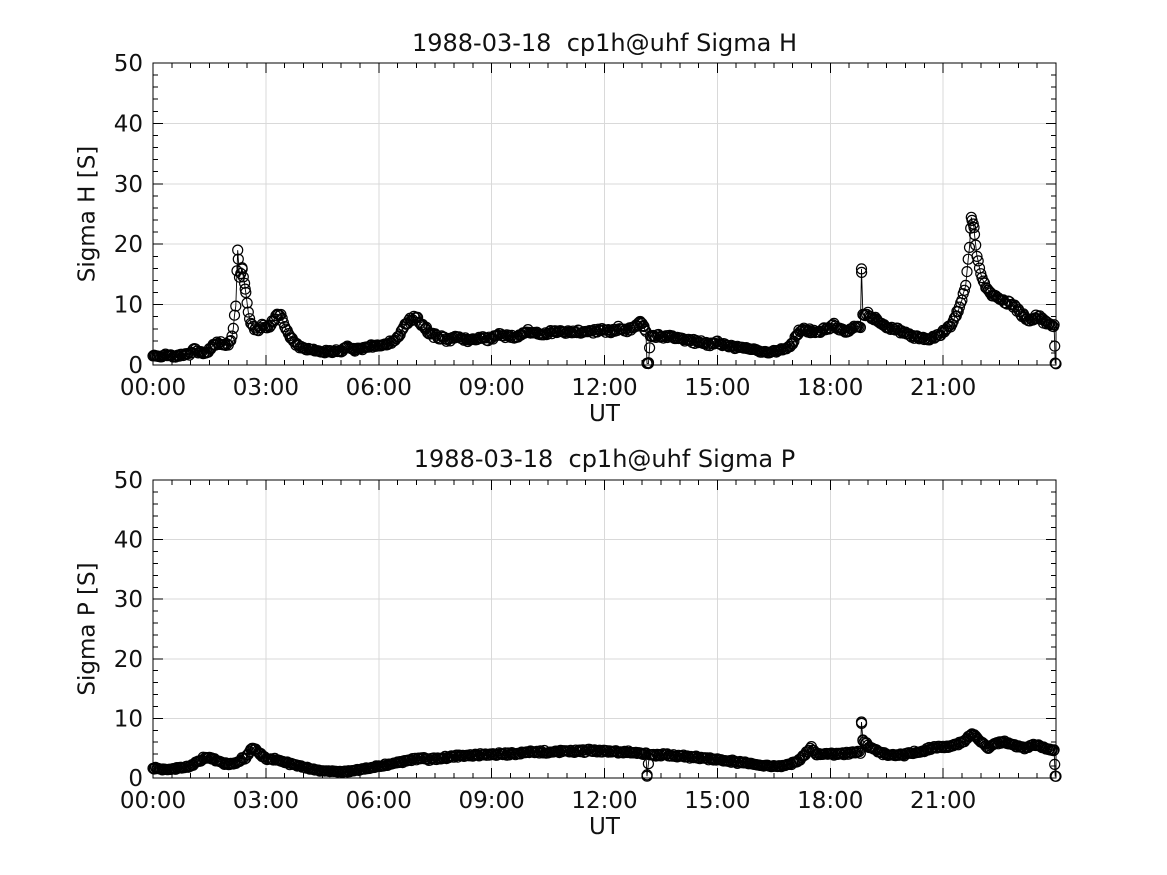  I want to click on chart-title-sigma-p: 1988-03-18 cp1h@uhf Sigma P, so click(604, 459).